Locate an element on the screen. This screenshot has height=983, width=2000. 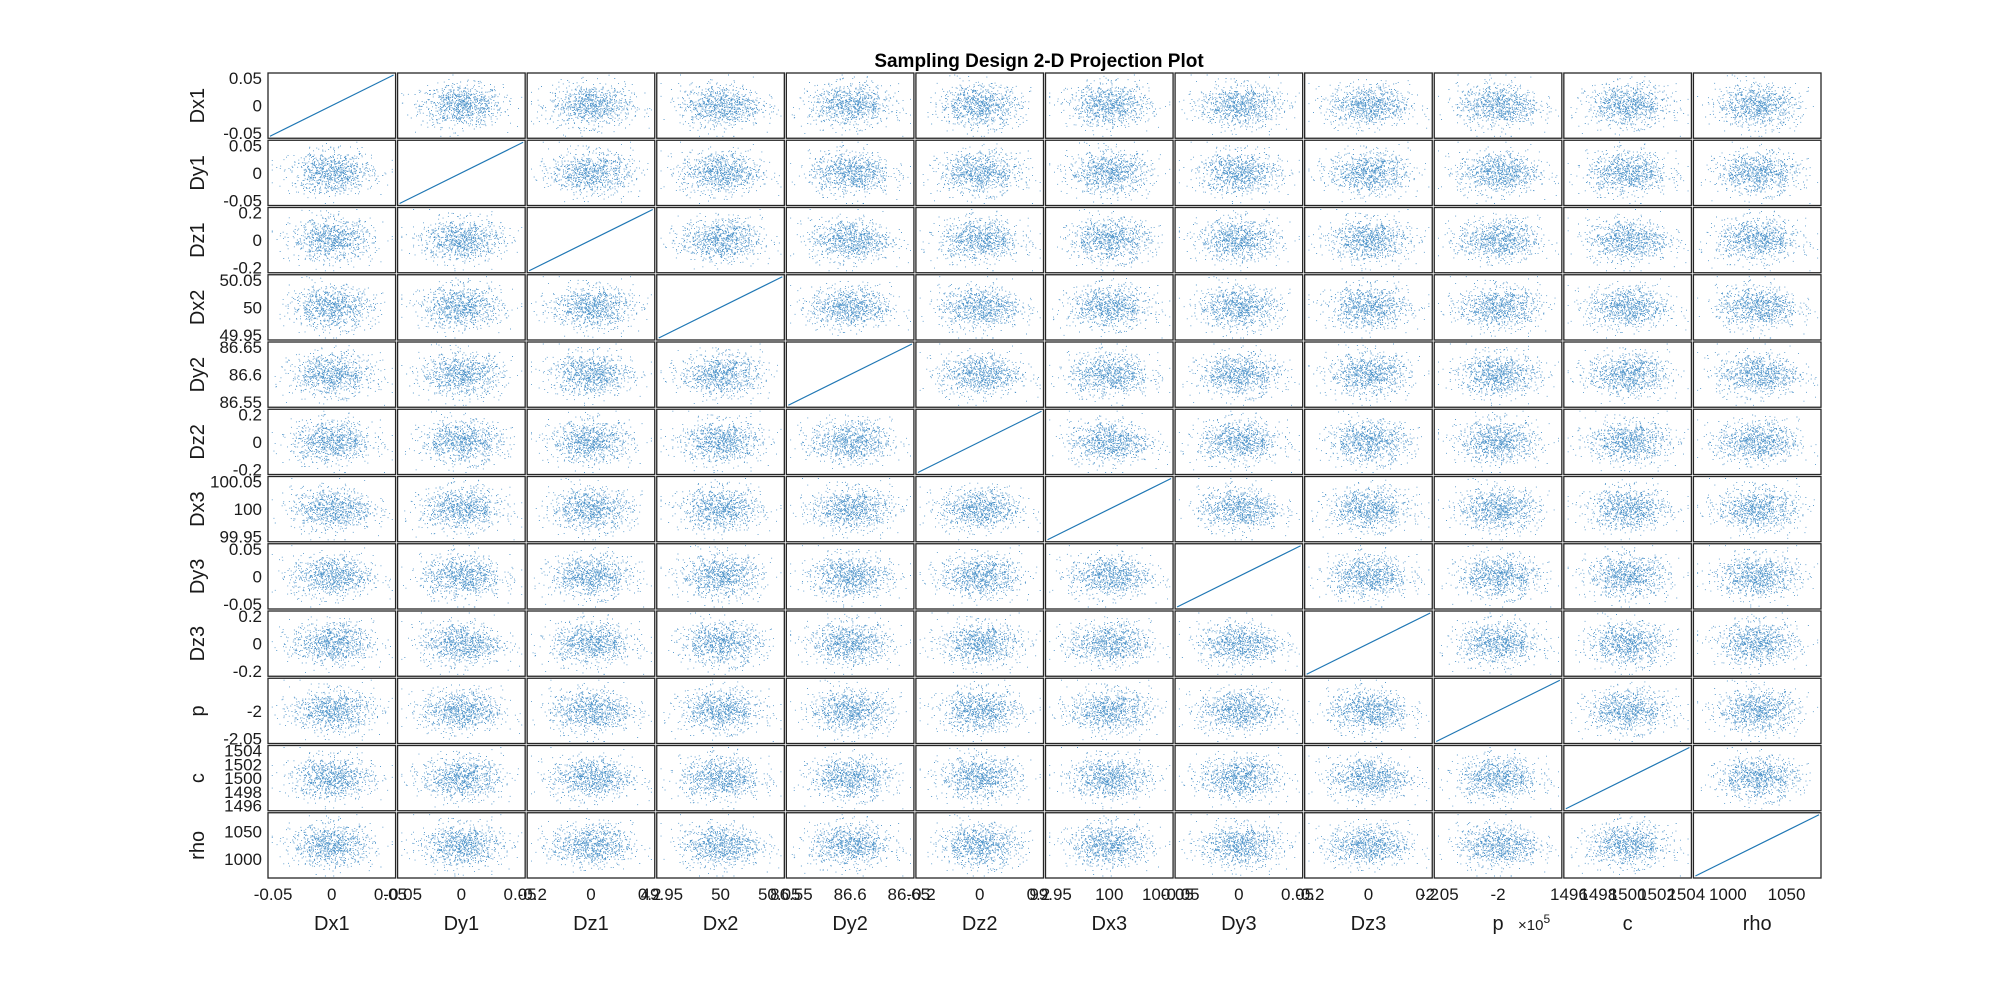
y-axis-label: Dx2 is located at coordinates (198, 308).